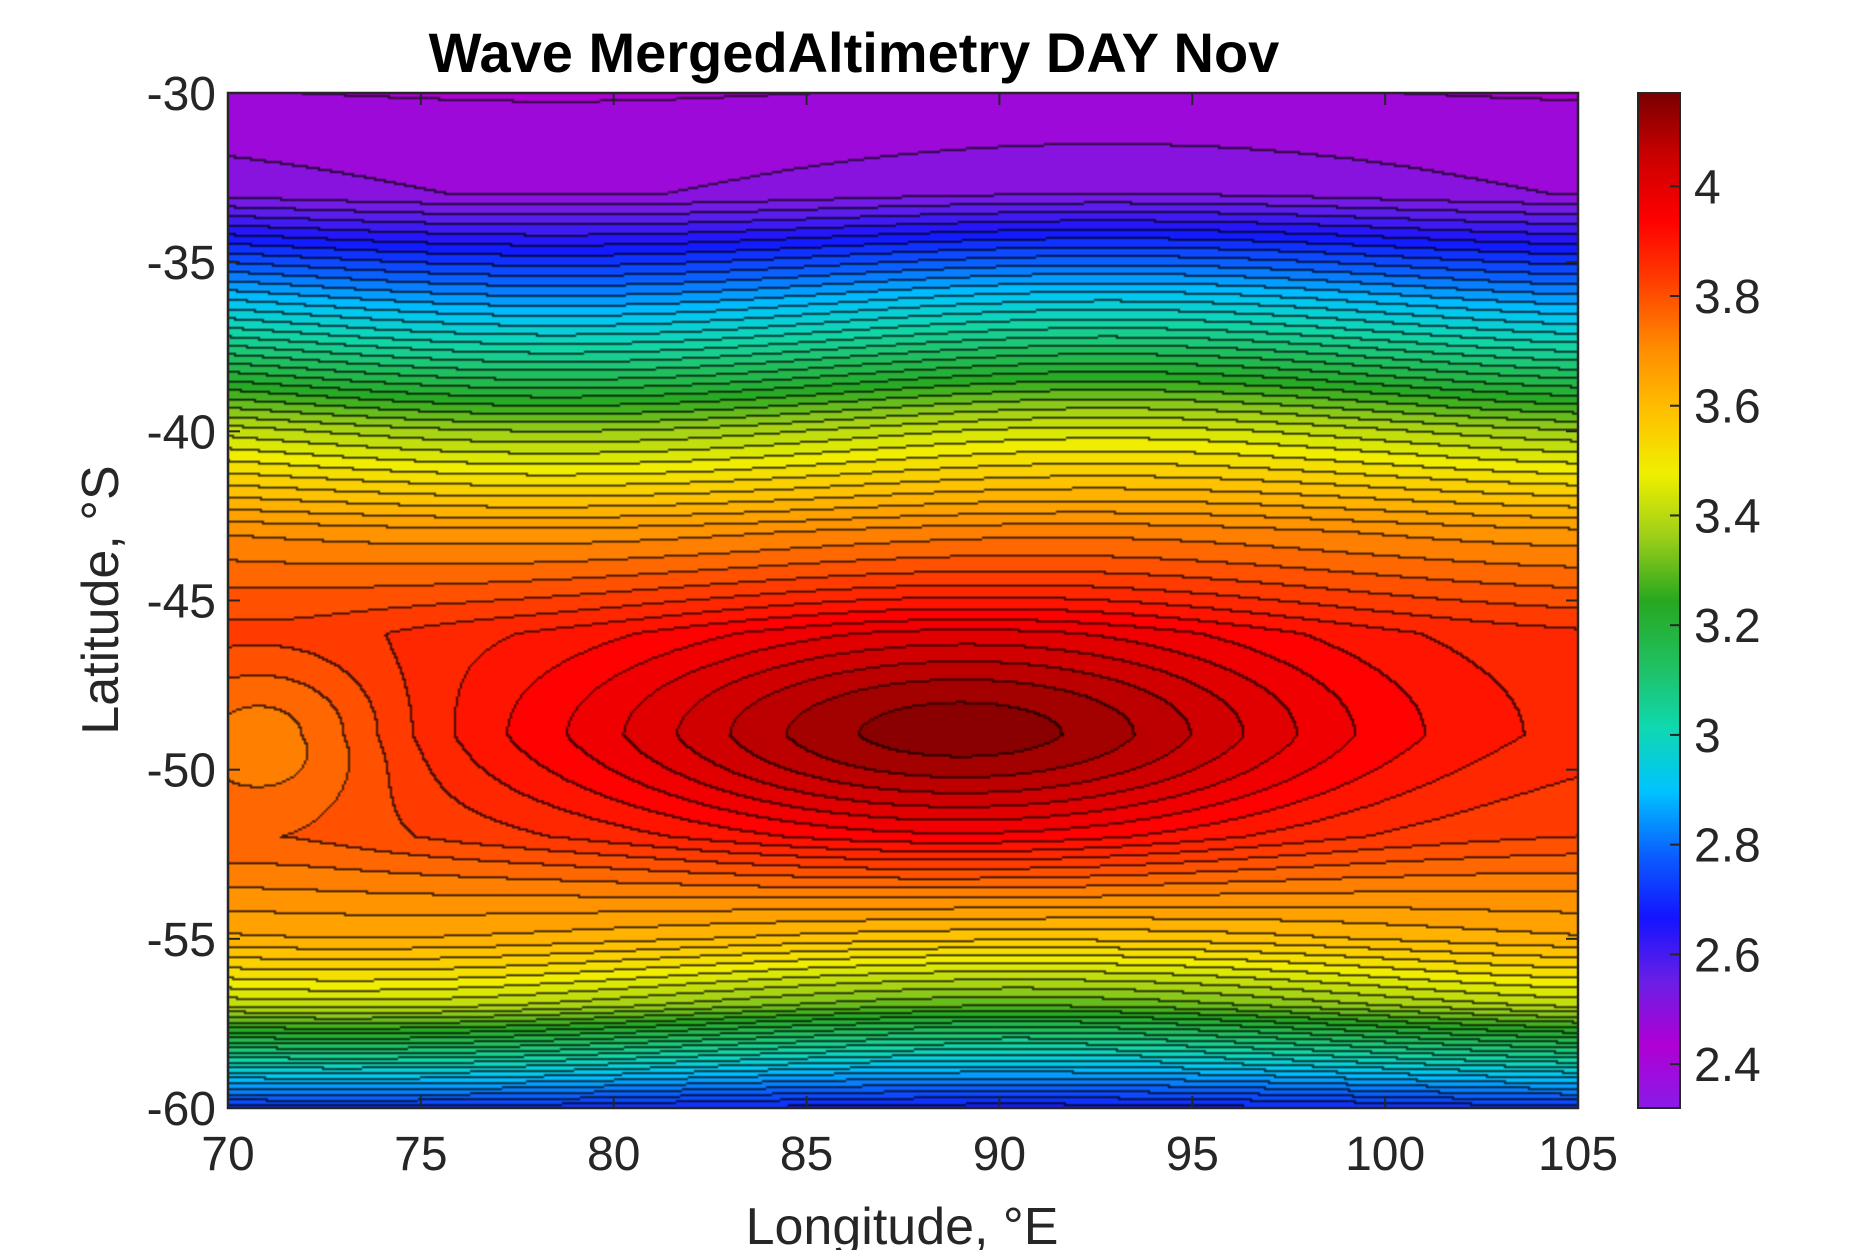 Image resolution: width=1875 pixels, height=1250 pixels. I want to click on colorbar-tick-label: 3.8, so click(1727, 297).